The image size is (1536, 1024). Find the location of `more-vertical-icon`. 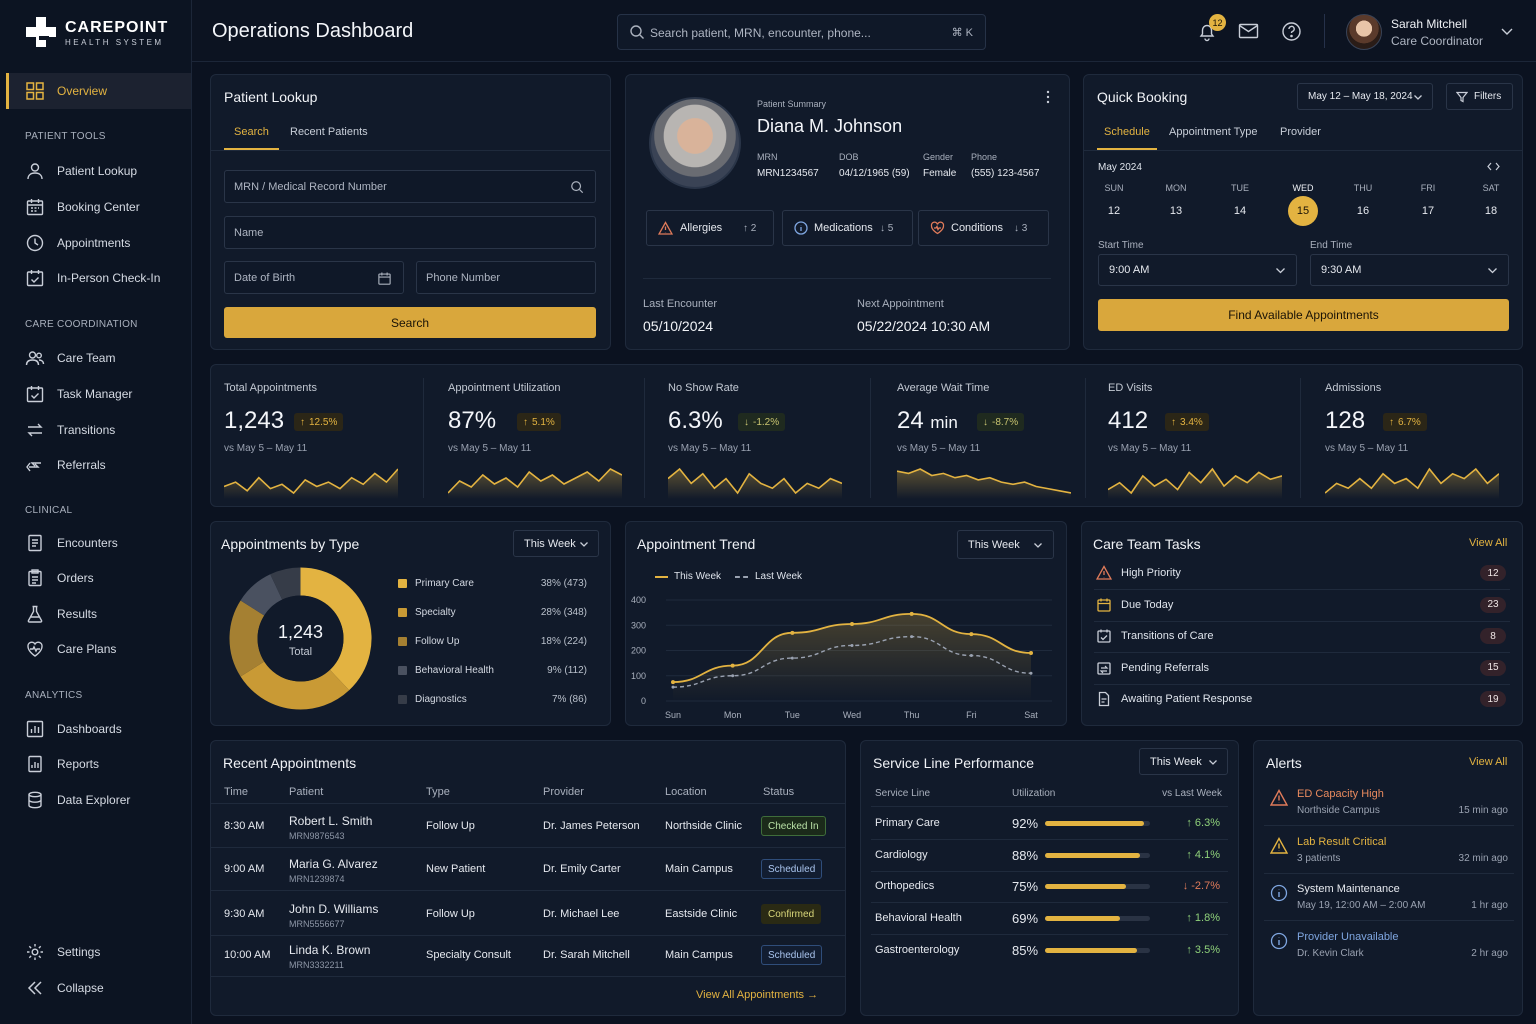

more-vertical-icon is located at coordinates (1048, 97).